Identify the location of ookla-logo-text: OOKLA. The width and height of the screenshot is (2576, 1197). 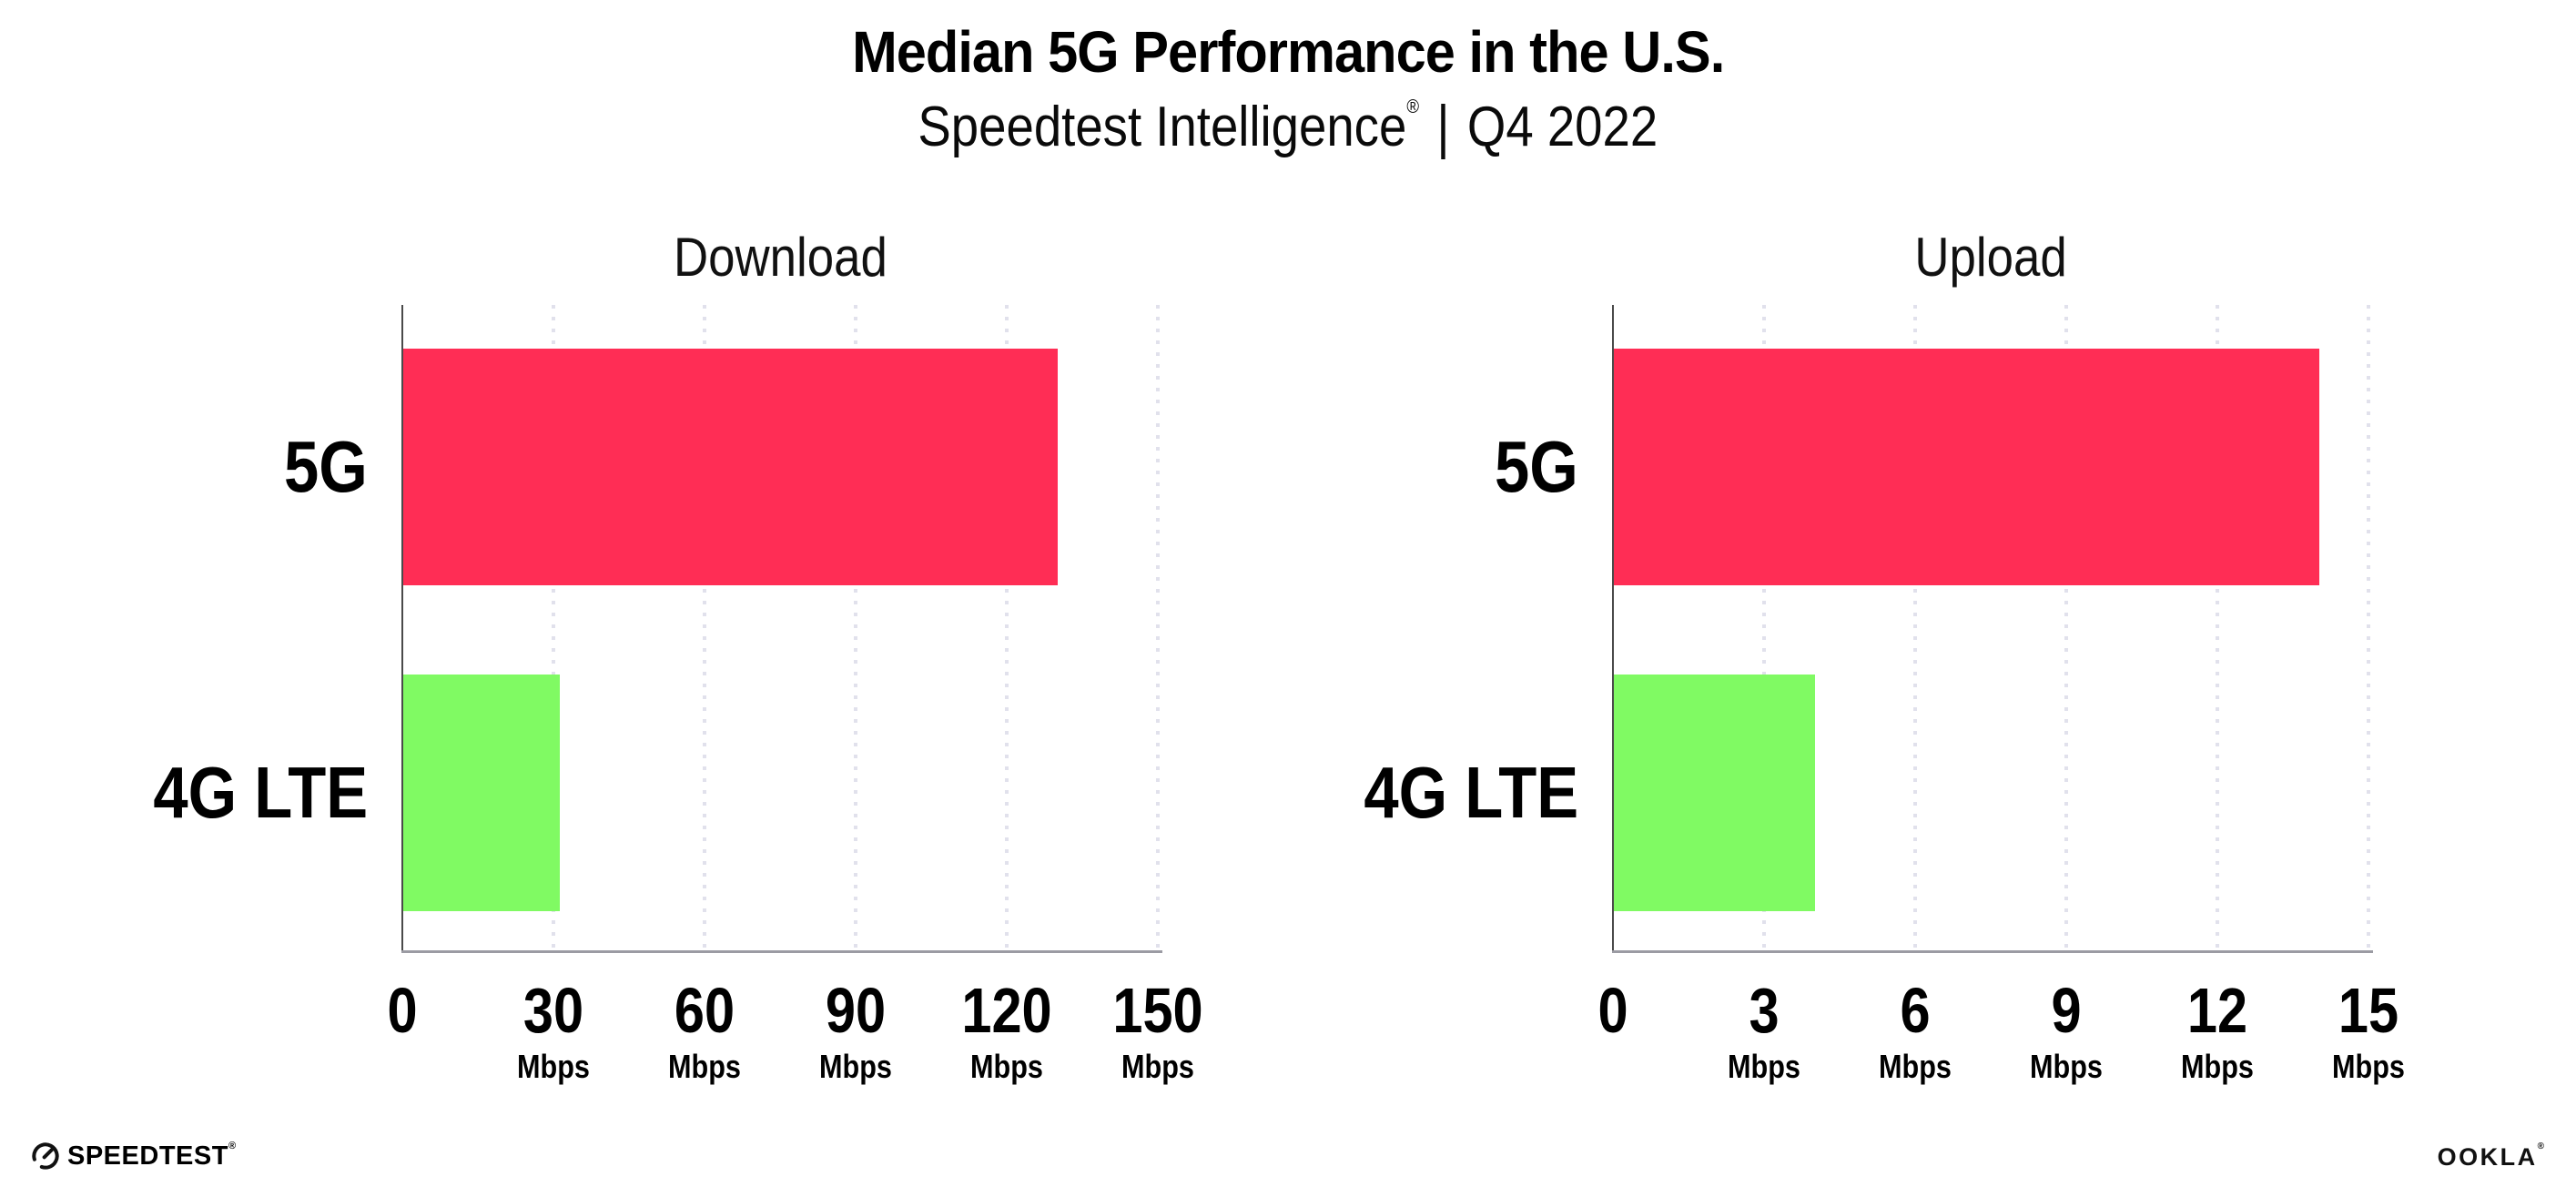
(2487, 1157).